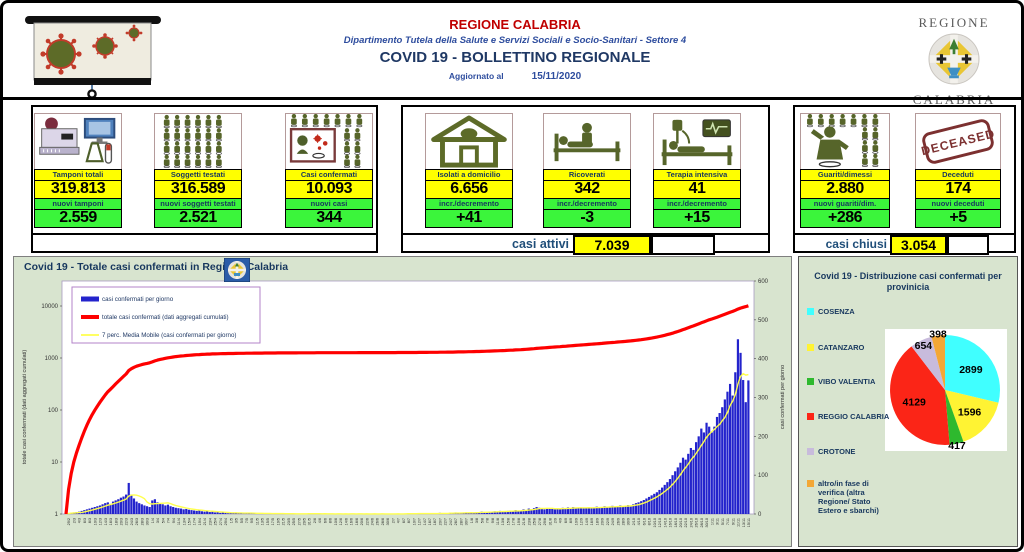 Image resolution: width=1024 pixels, height=552 pixels. Describe the element at coordinates (85, 520) in the screenshot. I see `svg-text: 6/3` at that location.